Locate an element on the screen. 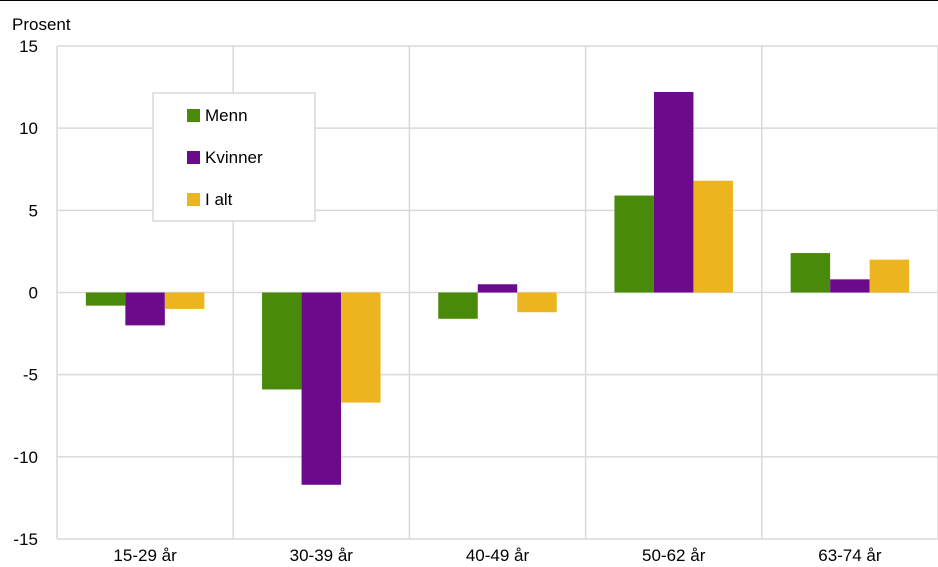 Image resolution: width=938 pixels, height=567 pixels. legend-label-menn: Menn is located at coordinates (226, 115).